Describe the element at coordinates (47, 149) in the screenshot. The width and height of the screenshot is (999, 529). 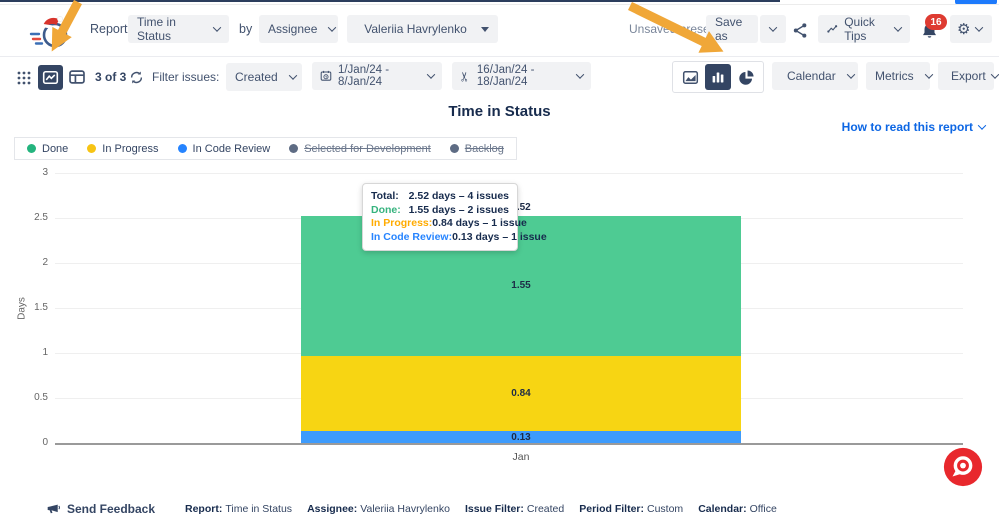
I see `legend-item-done: Done` at that location.